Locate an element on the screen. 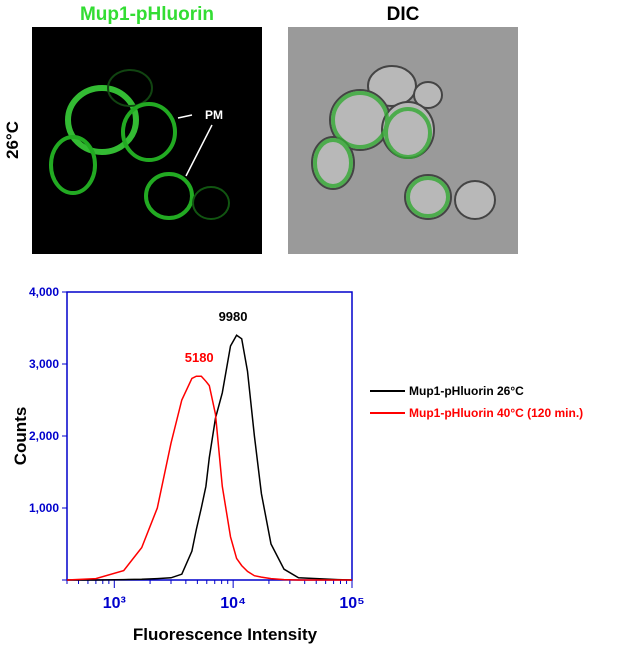  y-tick-label: 4,000 is located at coordinates (44, 292).